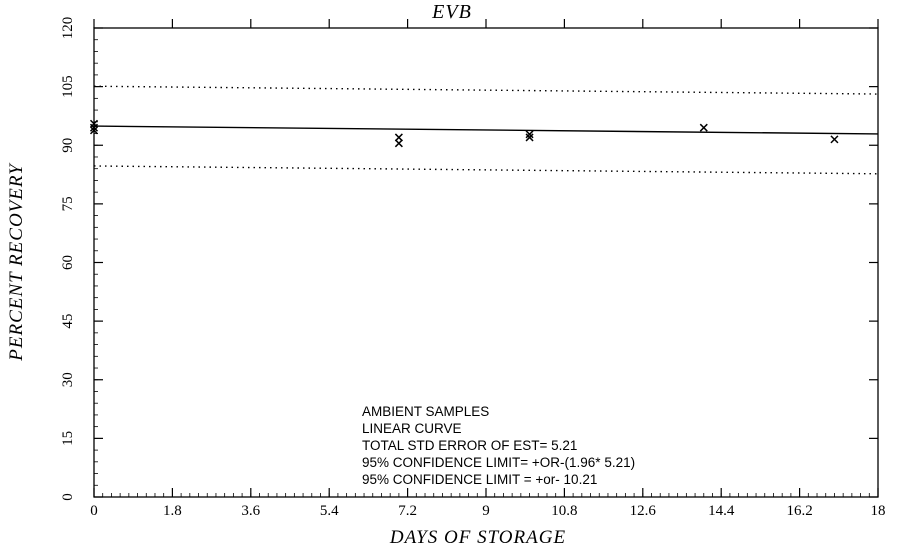  Describe the element at coordinates (425, 411) in the screenshot. I see `annotation-samples: AMBIENT SAMPLES` at that location.